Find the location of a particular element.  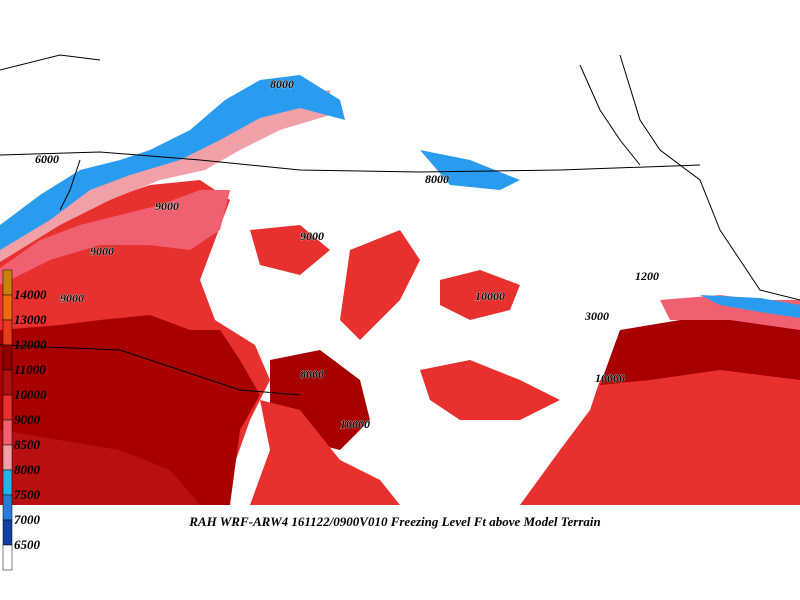

legend-label: 11000 is located at coordinates (30, 369).